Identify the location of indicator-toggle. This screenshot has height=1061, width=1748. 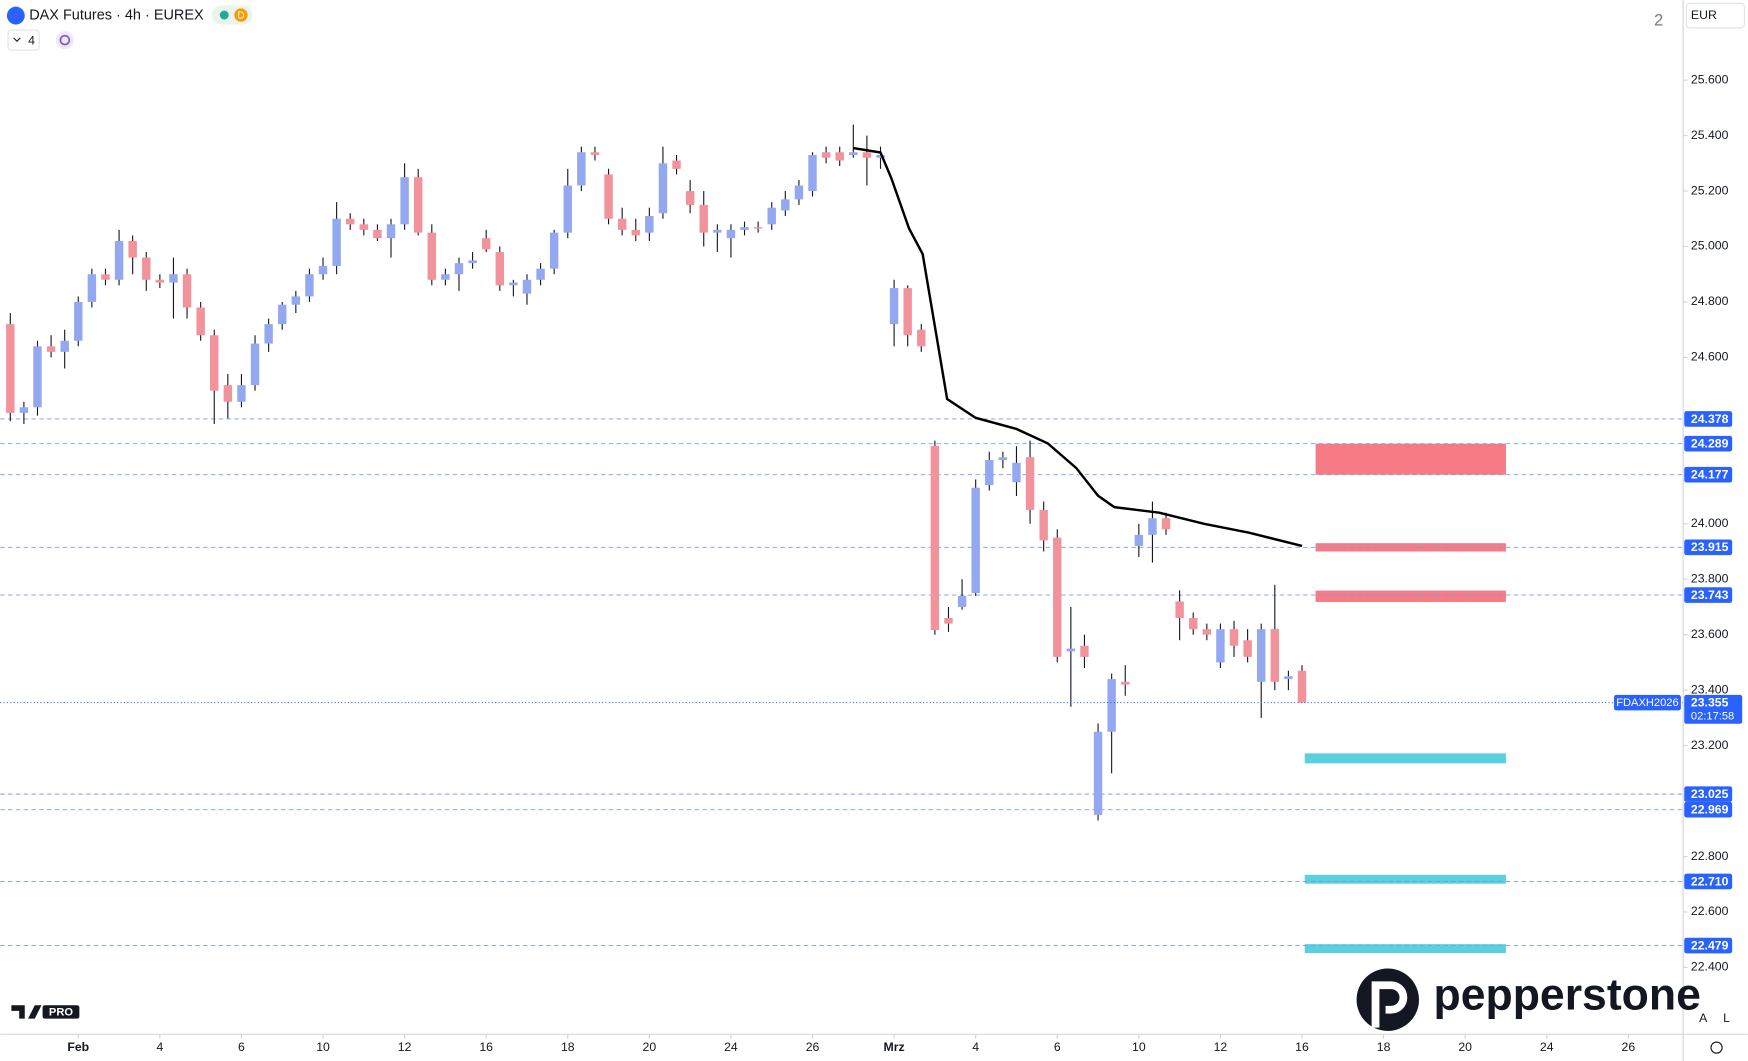
(23, 40).